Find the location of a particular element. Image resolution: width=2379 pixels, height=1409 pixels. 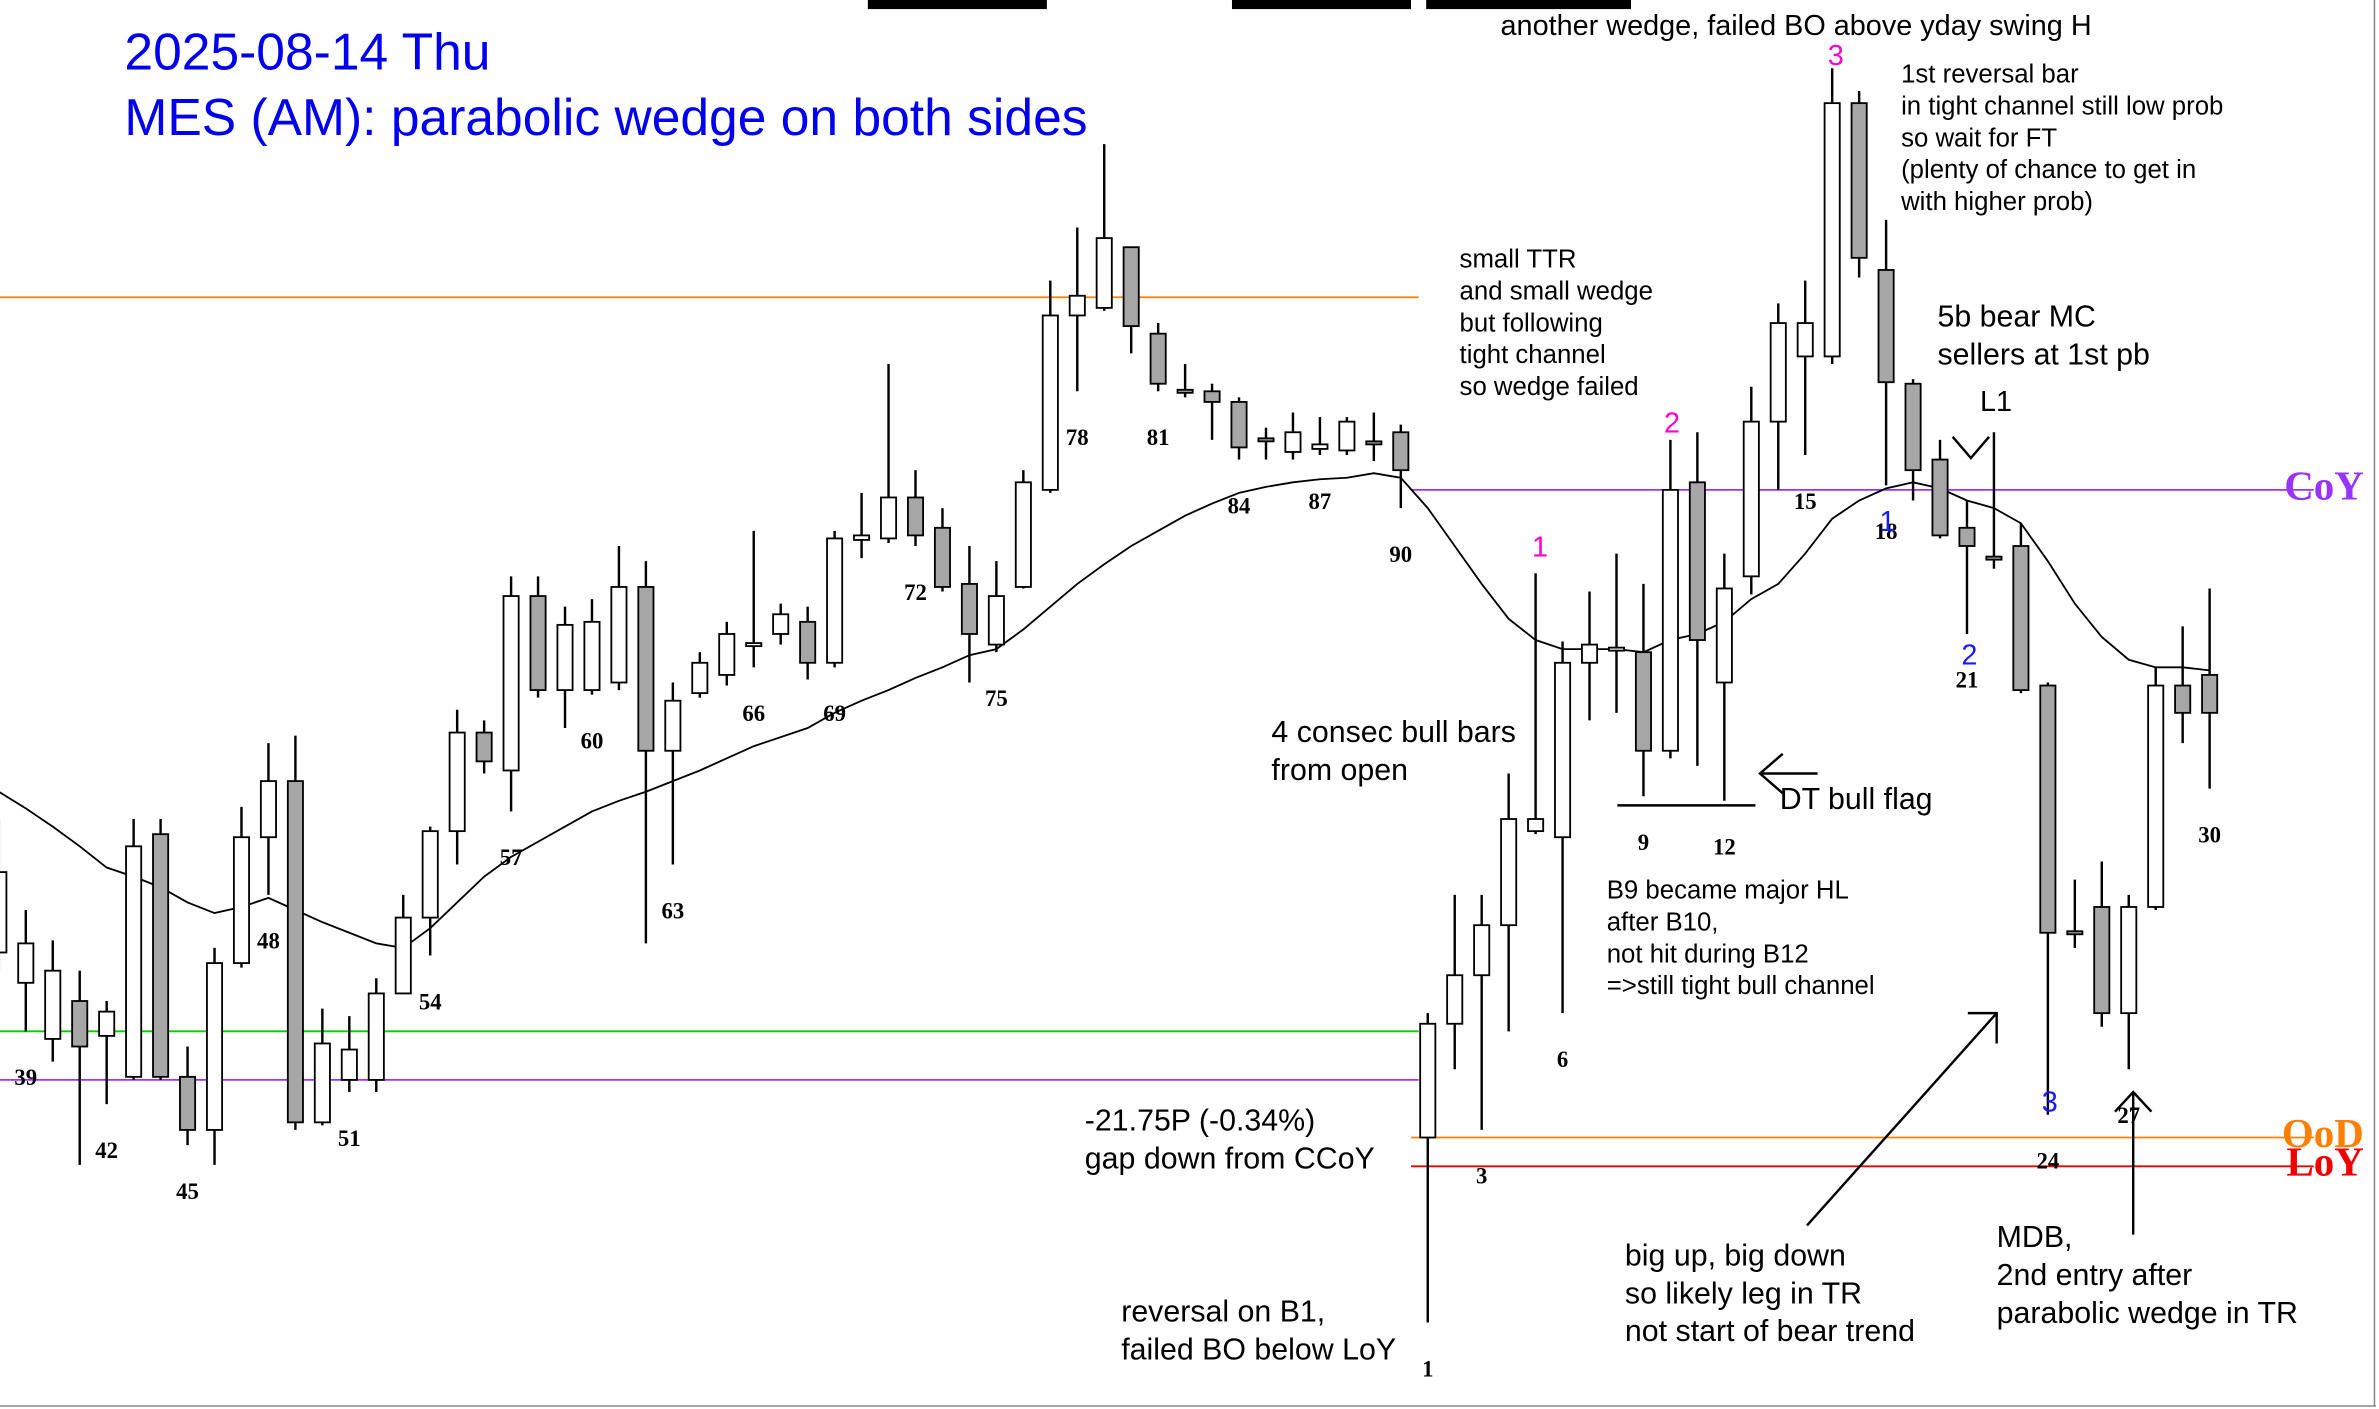

annotation: L1 is located at coordinates (1996, 402).